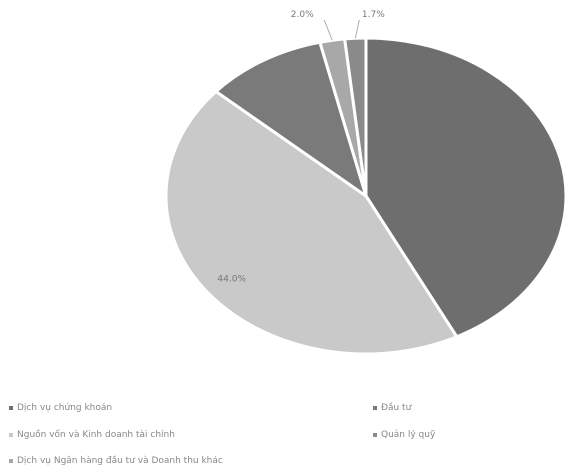 This screenshot has width=566, height=468. Describe the element at coordinates (302, 15) in the screenshot. I see `slice-data-label: 2.0%` at that location.